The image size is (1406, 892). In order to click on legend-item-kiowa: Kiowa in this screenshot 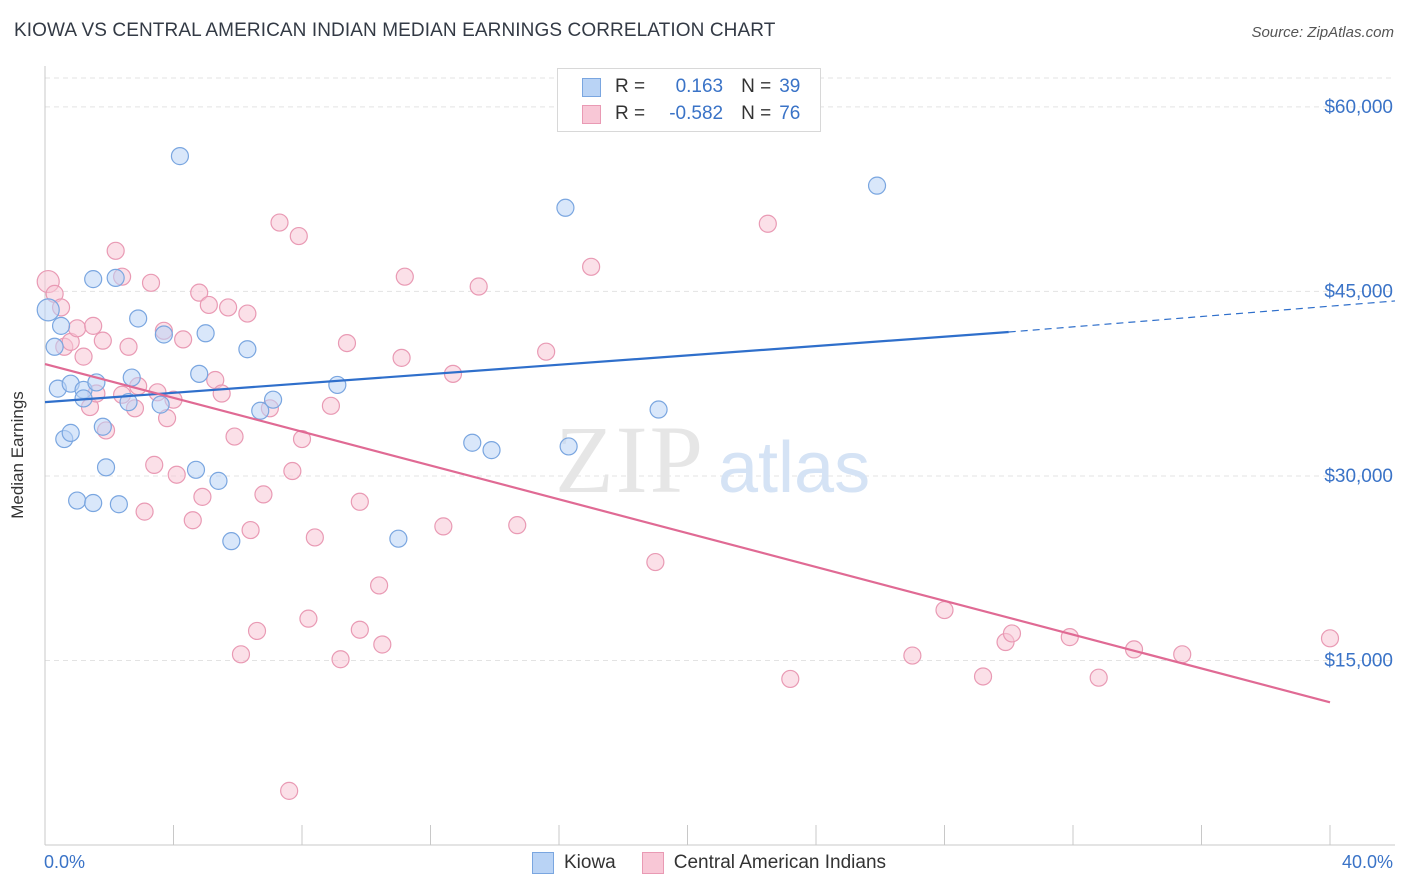, I will do `click(574, 863)`.